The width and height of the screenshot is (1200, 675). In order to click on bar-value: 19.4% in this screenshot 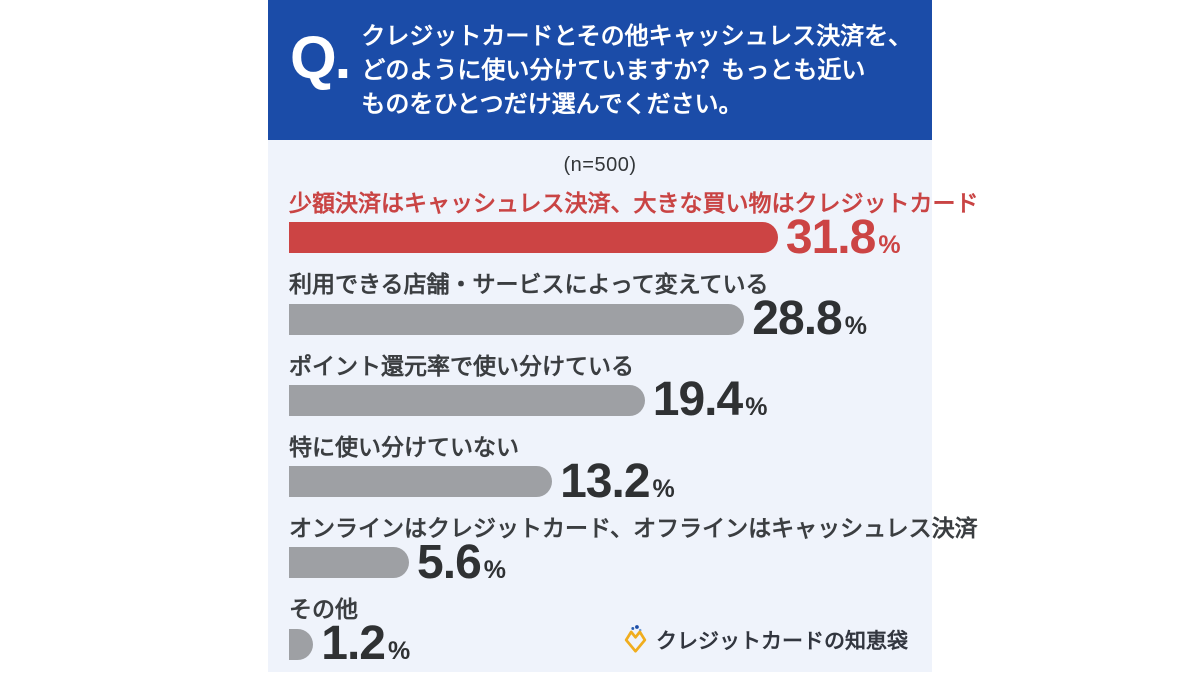, I will do `click(710, 400)`.